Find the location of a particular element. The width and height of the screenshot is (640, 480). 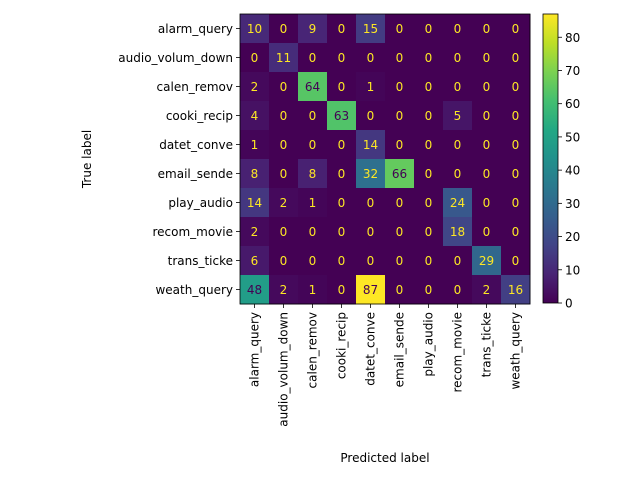

y-tick-label: audio_volum_down is located at coordinates (175, 58).